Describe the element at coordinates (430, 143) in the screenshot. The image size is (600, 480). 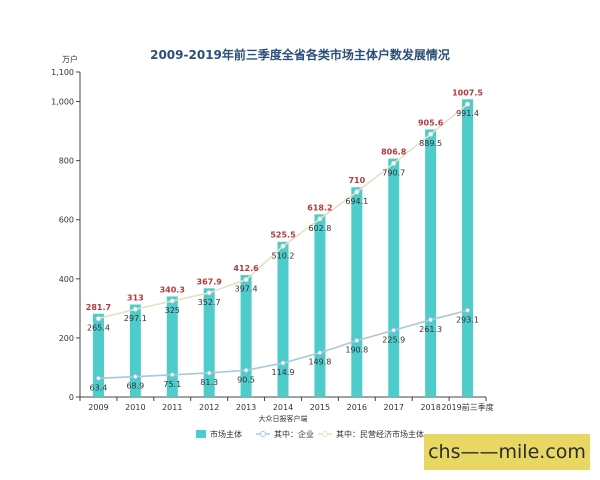
I see `private-economy-value-label: 889.5` at that location.